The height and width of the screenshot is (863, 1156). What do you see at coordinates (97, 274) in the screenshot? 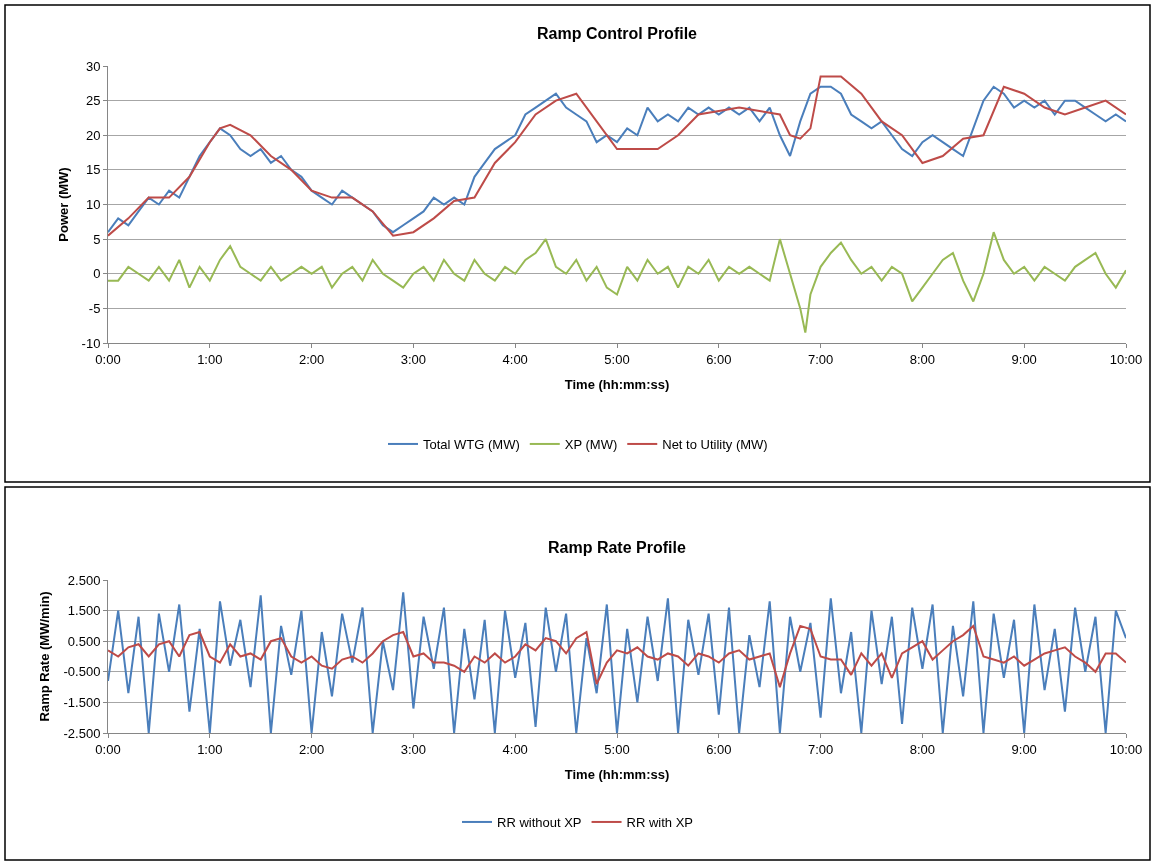
I see `y-tick-label: 0` at bounding box center [97, 274].